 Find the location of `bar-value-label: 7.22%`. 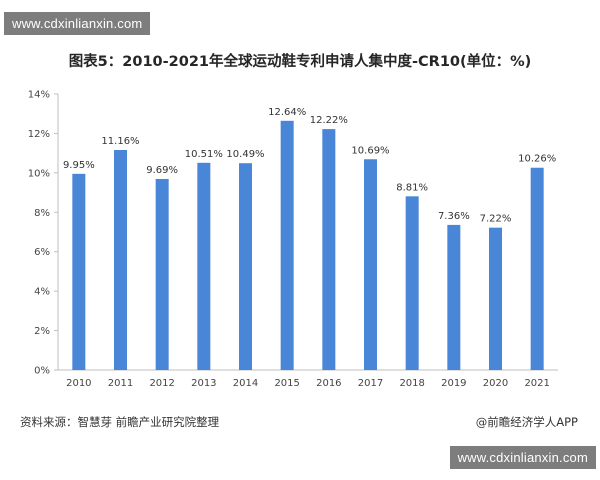

bar-value-label: 7.22% is located at coordinates (496, 219).